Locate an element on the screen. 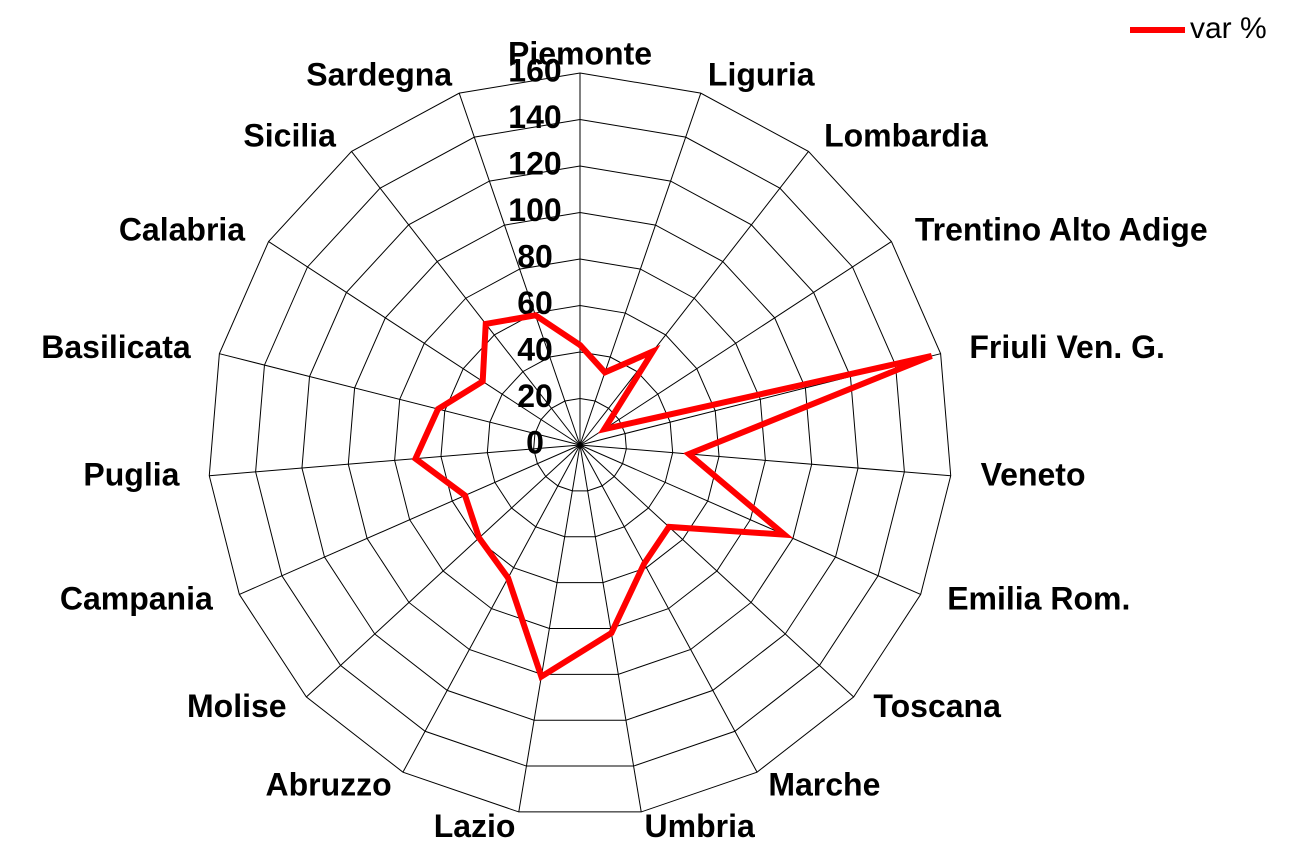  category-label: Liguria is located at coordinates (761, 75).